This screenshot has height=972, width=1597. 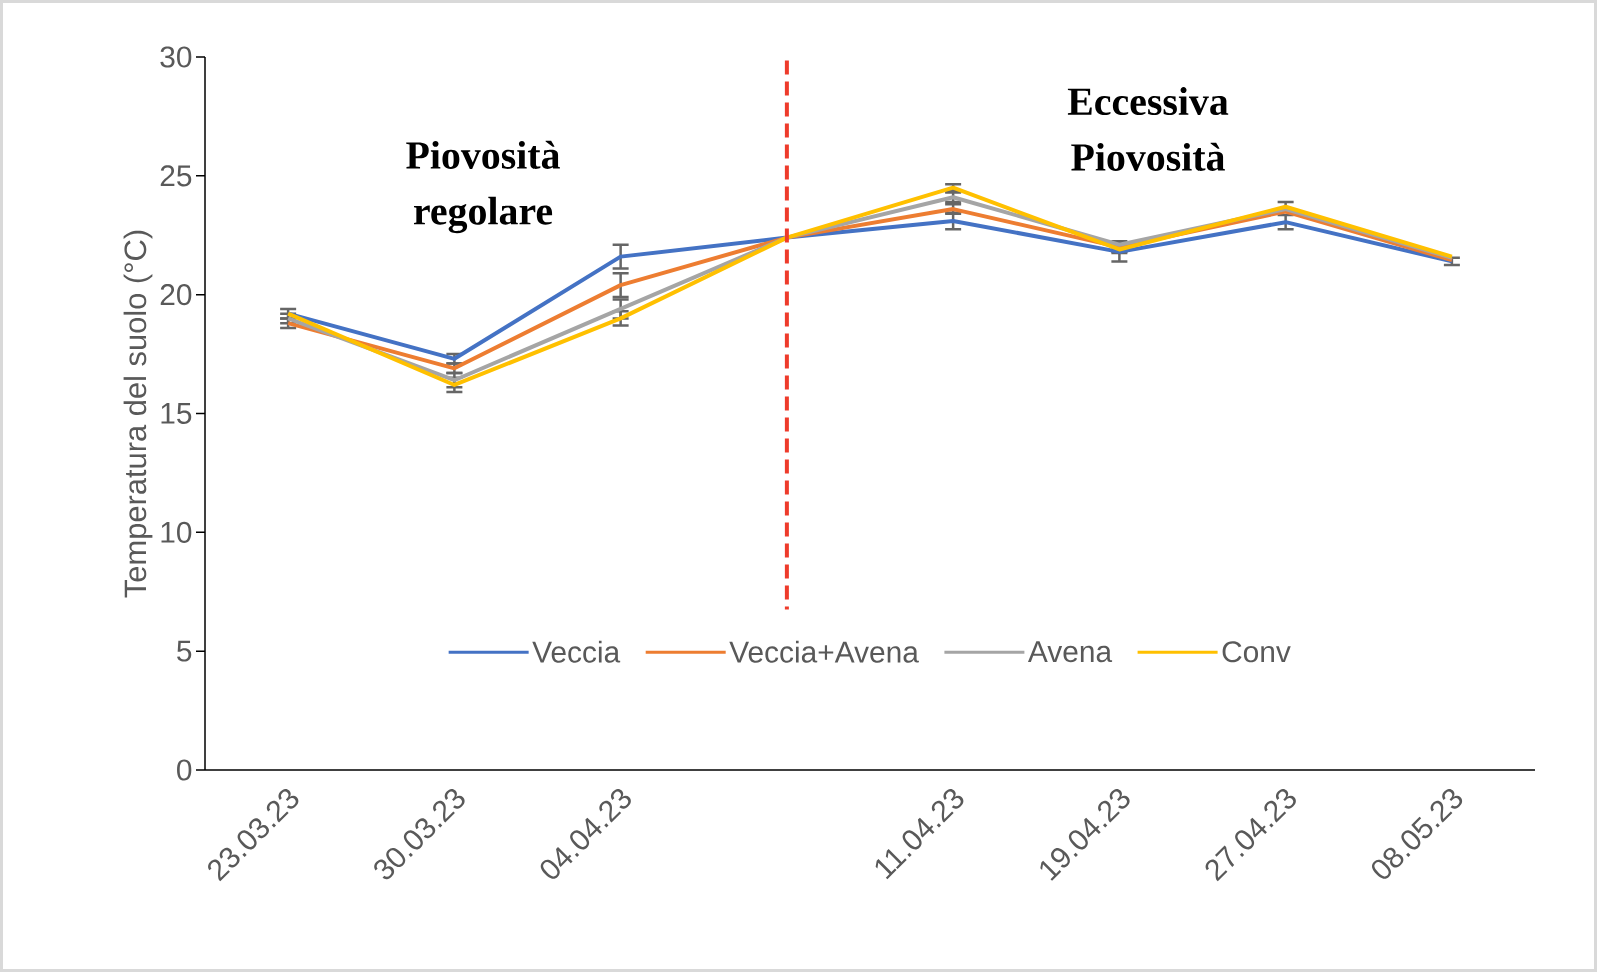 I want to click on y-tick-label: 0, so click(x=184, y=770).